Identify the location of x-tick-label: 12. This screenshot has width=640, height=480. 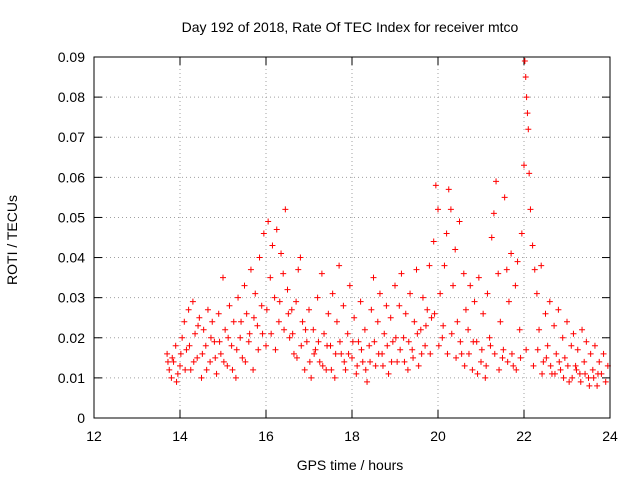
(94, 436).